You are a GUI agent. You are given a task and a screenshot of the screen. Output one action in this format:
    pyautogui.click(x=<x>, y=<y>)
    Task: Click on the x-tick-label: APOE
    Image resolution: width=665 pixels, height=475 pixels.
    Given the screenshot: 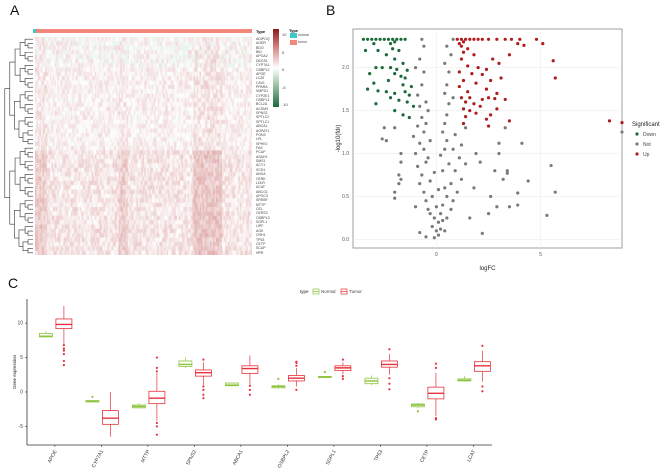 What is the action you would take?
    pyautogui.click(x=53, y=457)
    